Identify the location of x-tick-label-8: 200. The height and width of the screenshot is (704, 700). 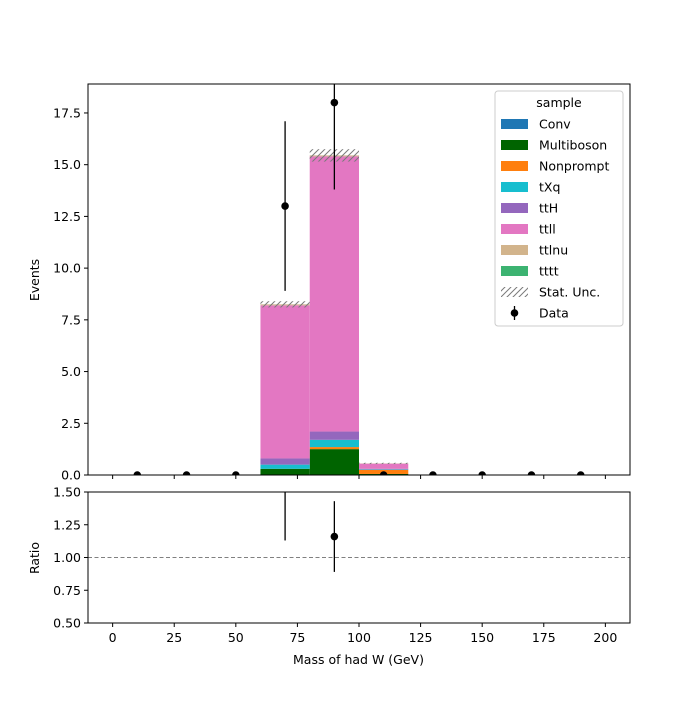
(605, 637).